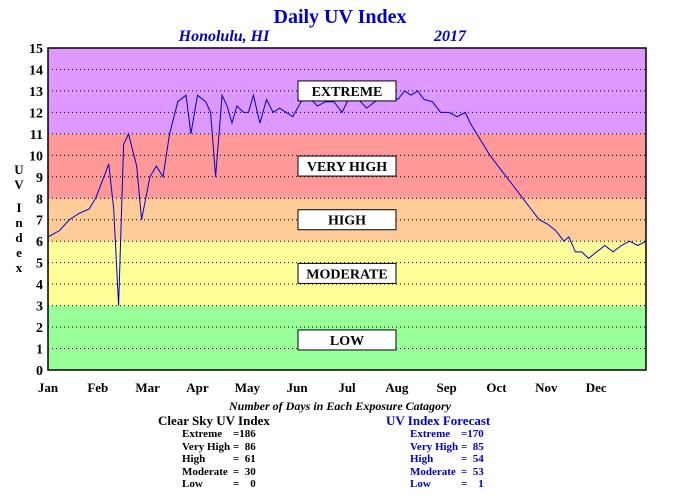 This screenshot has height=500, width=680. I want to click on x-month-label: Jul, so click(347, 387).